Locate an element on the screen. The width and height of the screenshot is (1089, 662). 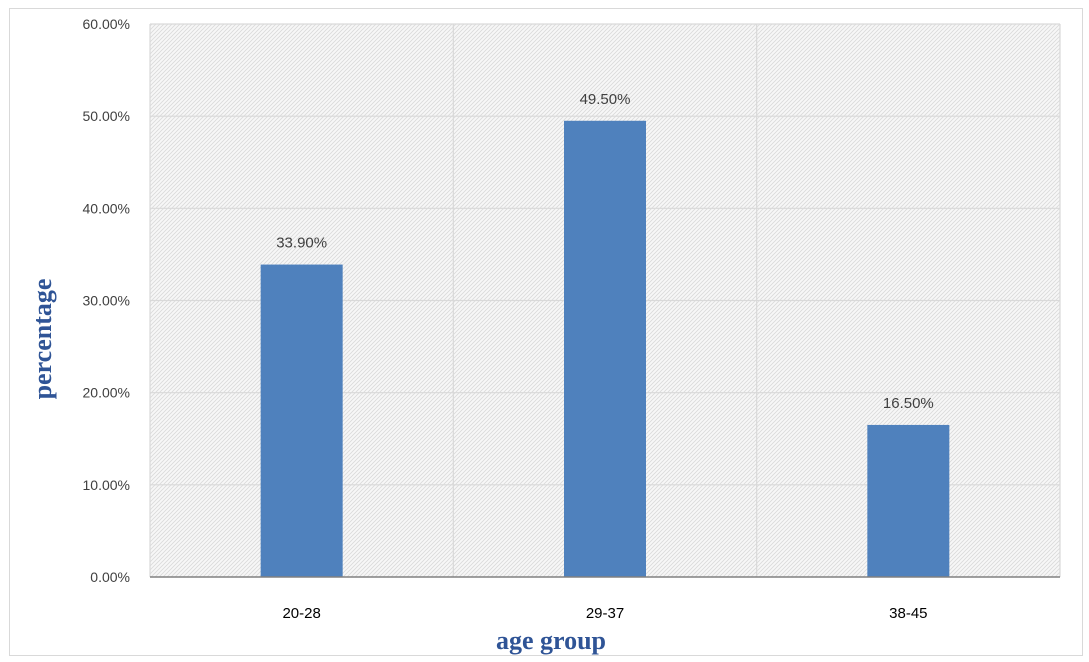
y-tick-label: 40.00% is located at coordinates (106, 208).